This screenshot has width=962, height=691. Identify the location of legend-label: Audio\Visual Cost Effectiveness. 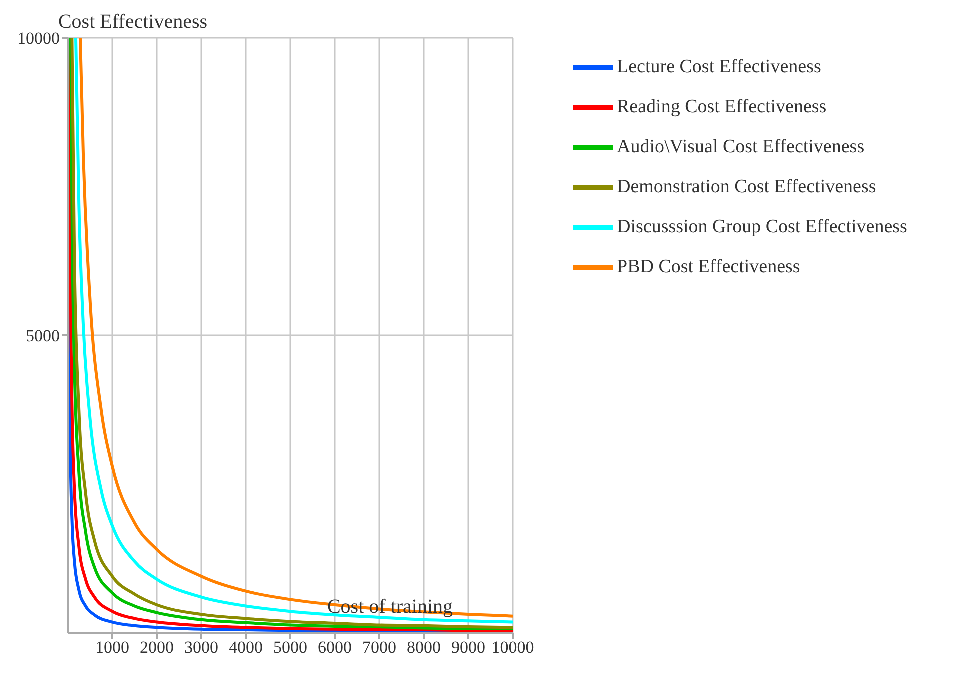
(741, 147).